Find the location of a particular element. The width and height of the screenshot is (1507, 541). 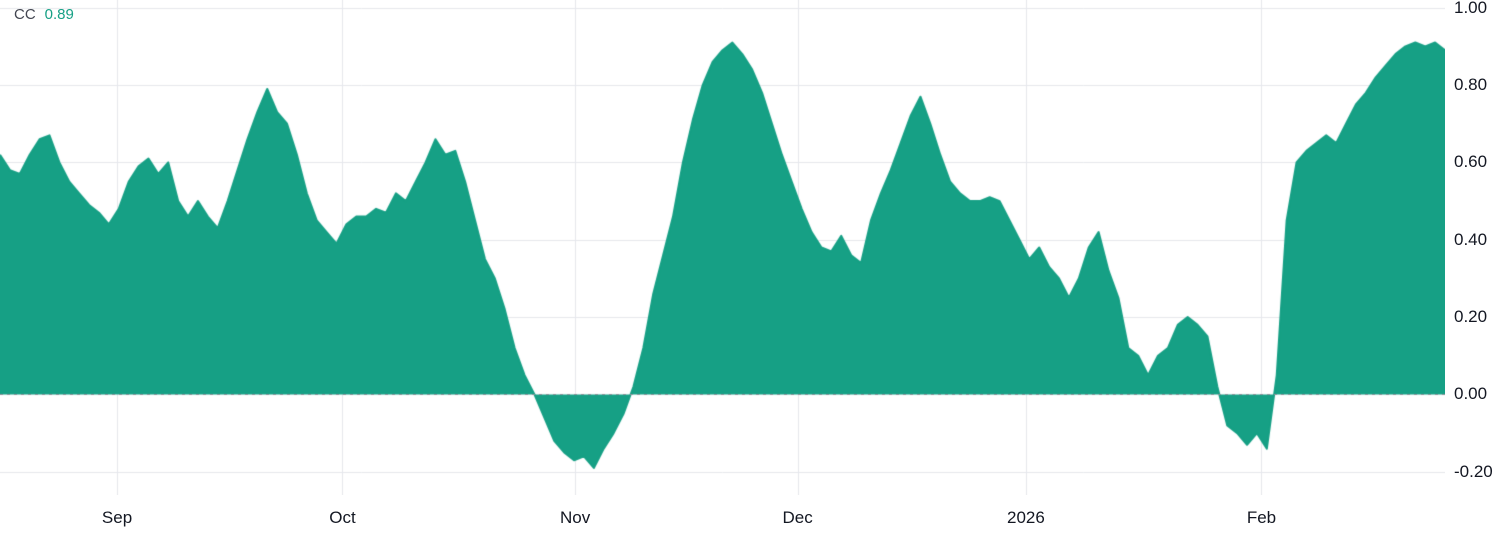

price-axis: 1.00 0.80 0.60 0.40 0.20 0.00 -0.20 is located at coordinates (1476, 247).